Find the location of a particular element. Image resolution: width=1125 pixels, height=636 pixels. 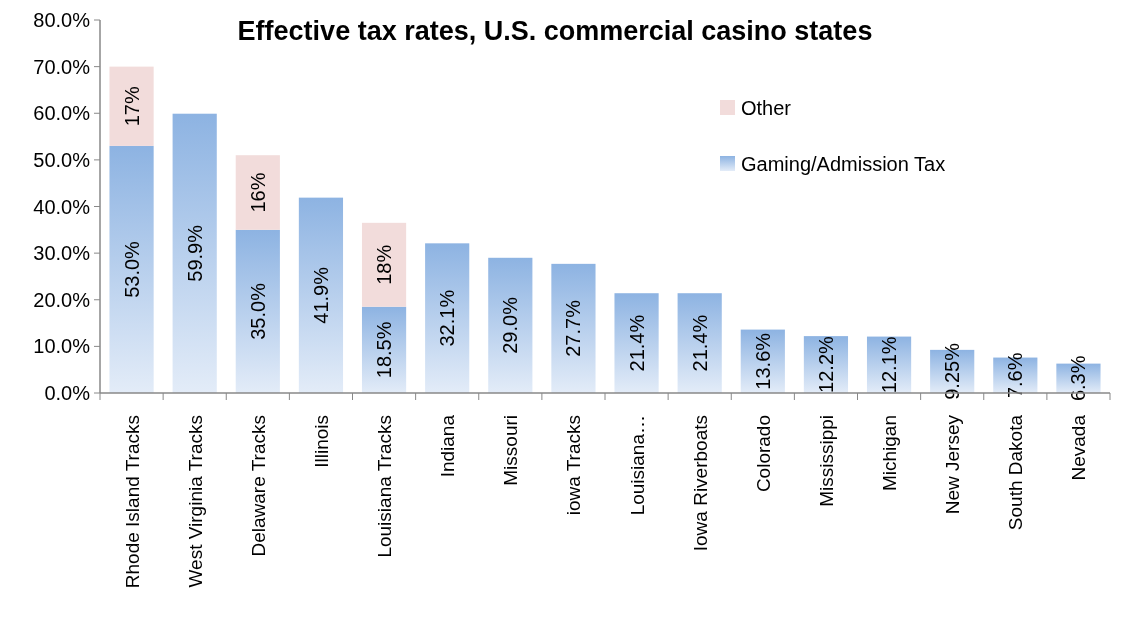

y-tick-label: 30.0% is located at coordinates (62, 253).